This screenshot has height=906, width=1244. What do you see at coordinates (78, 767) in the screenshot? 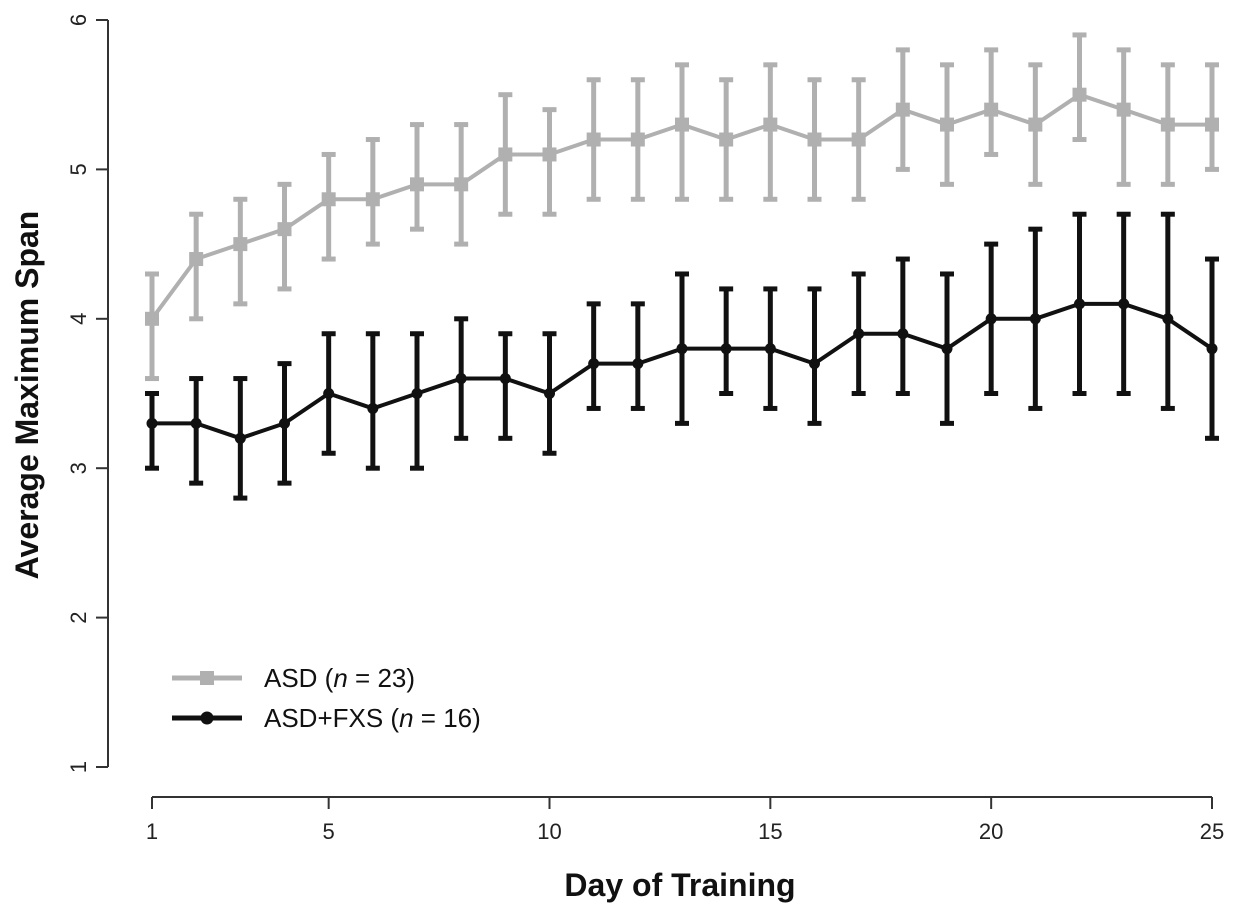
I see `y-tick-label: 1` at bounding box center [78, 767].